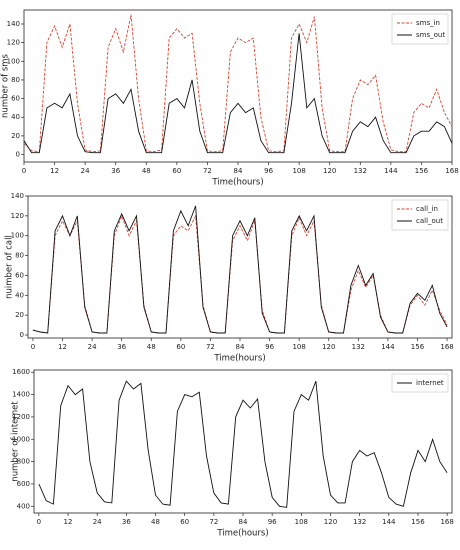 The width and height of the screenshot is (460, 550). I want to click on y-tick-label: 800, so click(23, 462).